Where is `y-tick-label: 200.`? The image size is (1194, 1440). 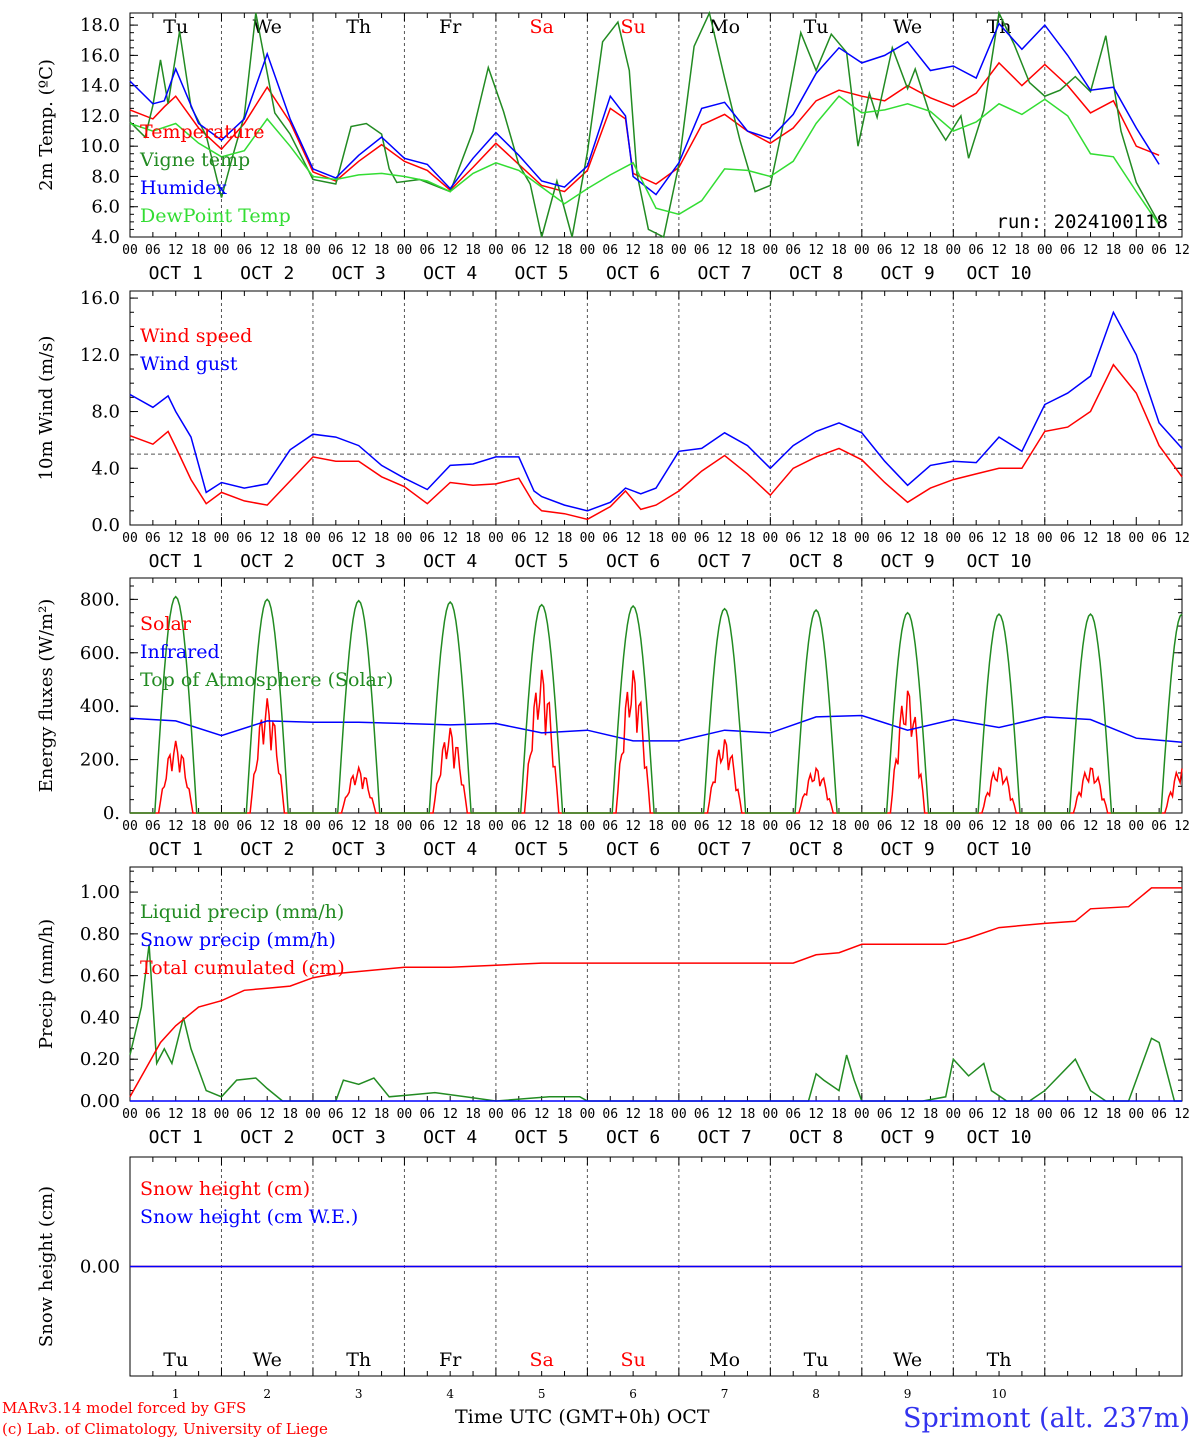
y-tick-label: 200. is located at coordinates (100, 760).